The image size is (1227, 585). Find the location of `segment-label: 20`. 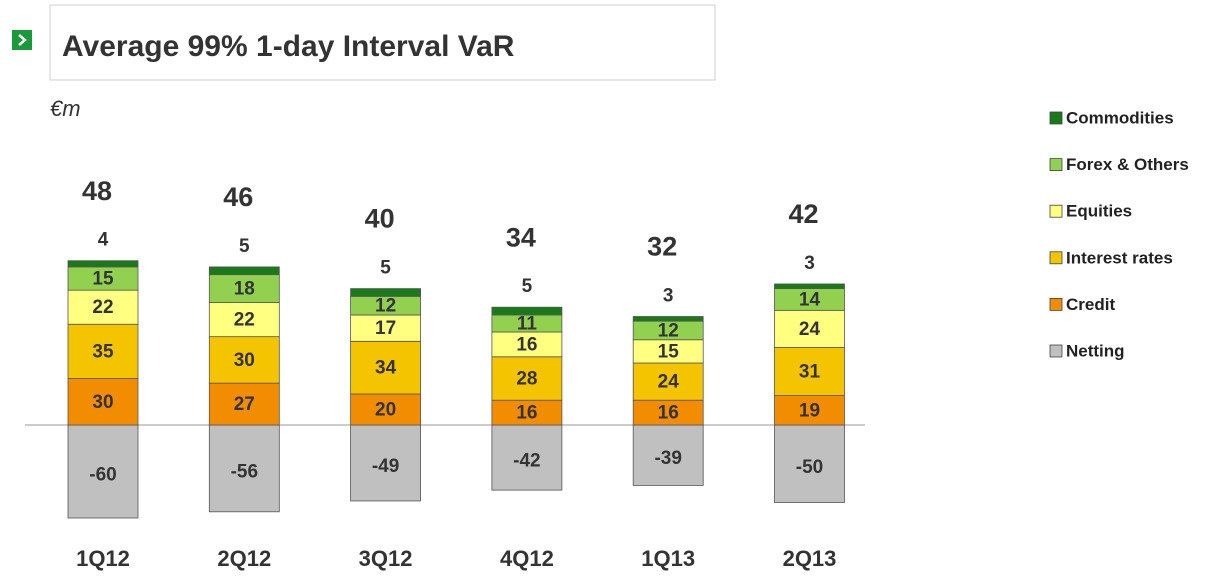

segment-label: 20 is located at coordinates (385, 410).